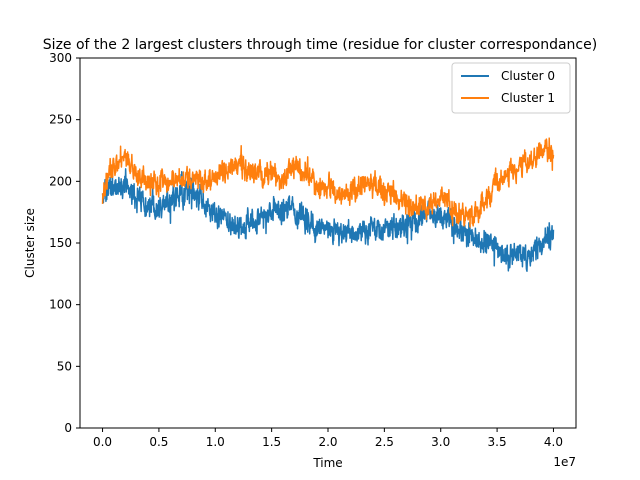 The width and height of the screenshot is (640, 480). I want to click on y-tick-label: 50, so click(64, 366).